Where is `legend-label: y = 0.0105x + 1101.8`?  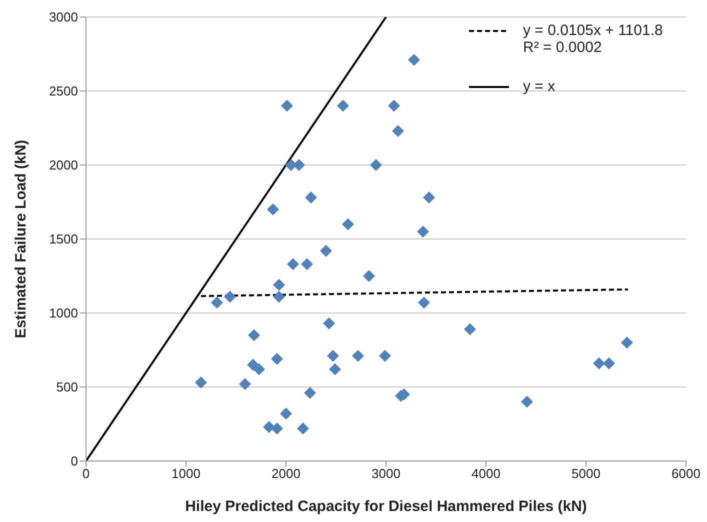
legend-label: y = 0.0105x + 1101.8 is located at coordinates (593, 30).